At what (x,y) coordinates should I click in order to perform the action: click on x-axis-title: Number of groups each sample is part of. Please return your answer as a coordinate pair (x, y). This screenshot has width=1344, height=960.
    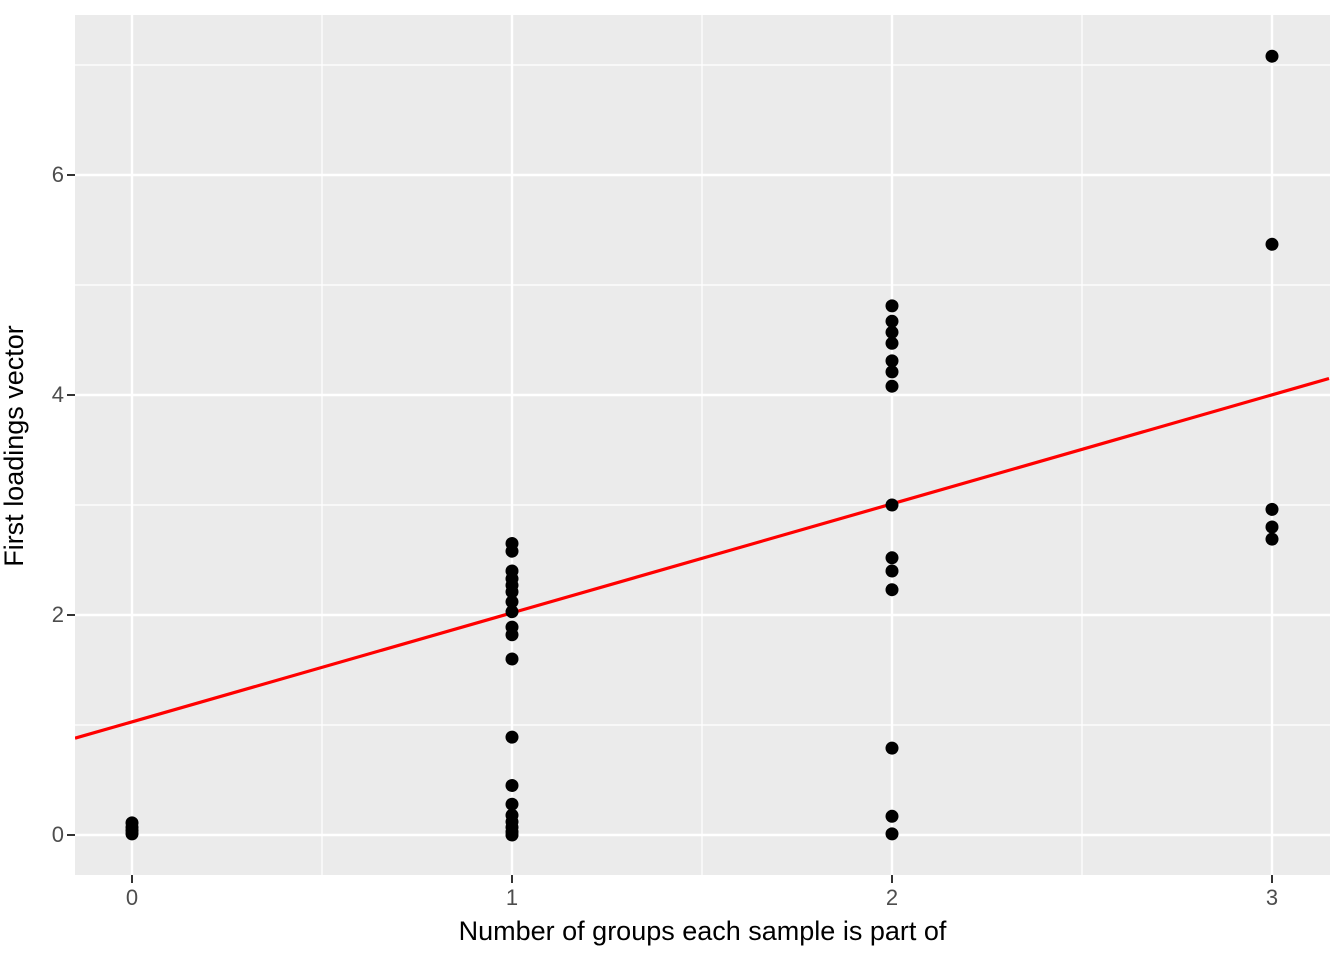
    Looking at the image, I should click on (702, 931).